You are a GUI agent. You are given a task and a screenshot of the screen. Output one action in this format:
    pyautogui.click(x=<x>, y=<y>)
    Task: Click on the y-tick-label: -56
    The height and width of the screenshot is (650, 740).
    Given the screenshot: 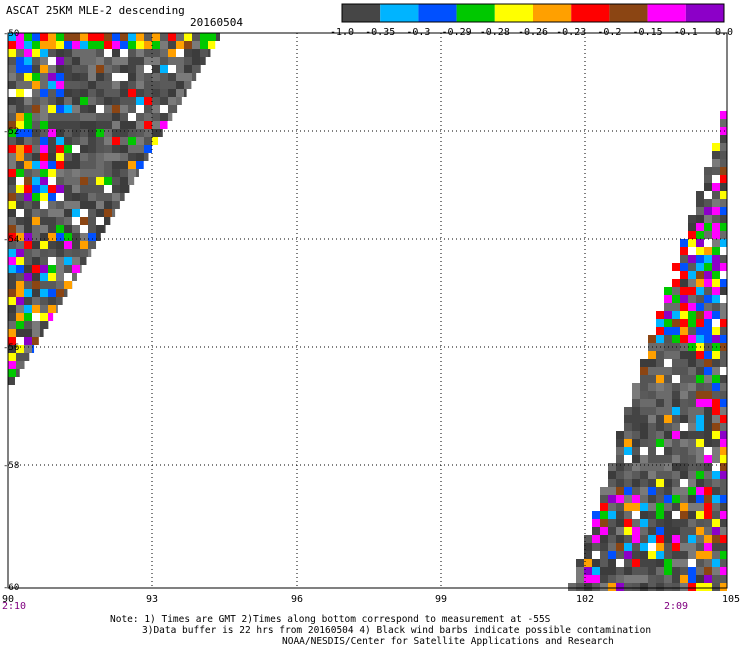 What is the action you would take?
    pyautogui.click(x=11, y=348)
    